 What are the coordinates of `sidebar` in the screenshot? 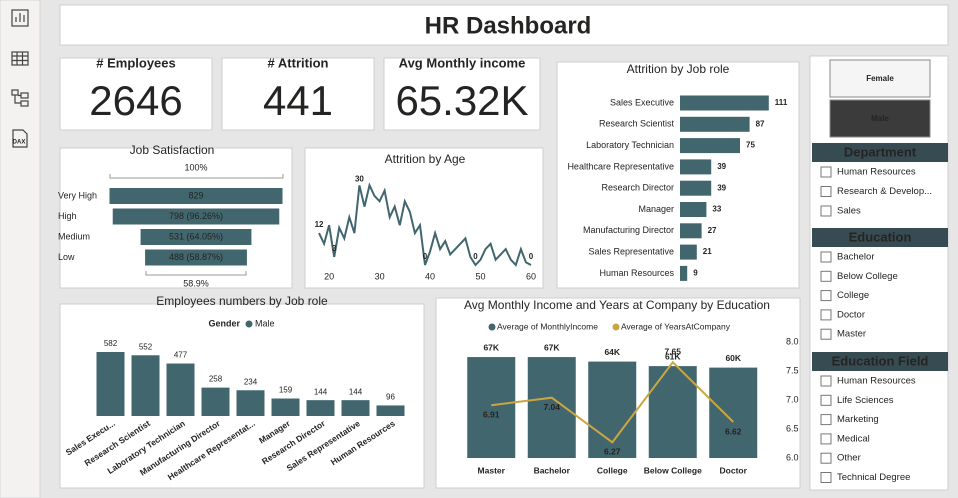 It's located at (20, 249).